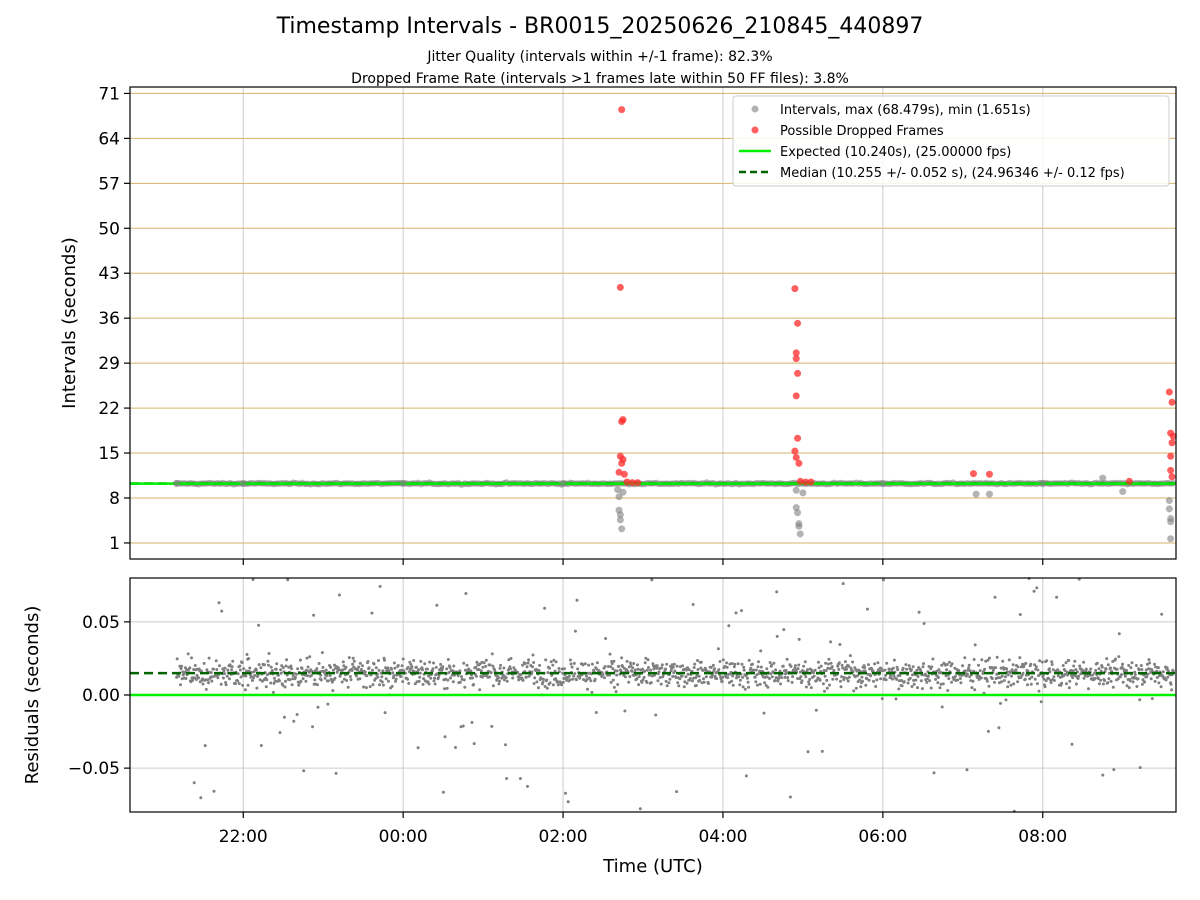 The width and height of the screenshot is (1200, 900). I want to click on bottom-xtick-label: 02:00, so click(563, 837).